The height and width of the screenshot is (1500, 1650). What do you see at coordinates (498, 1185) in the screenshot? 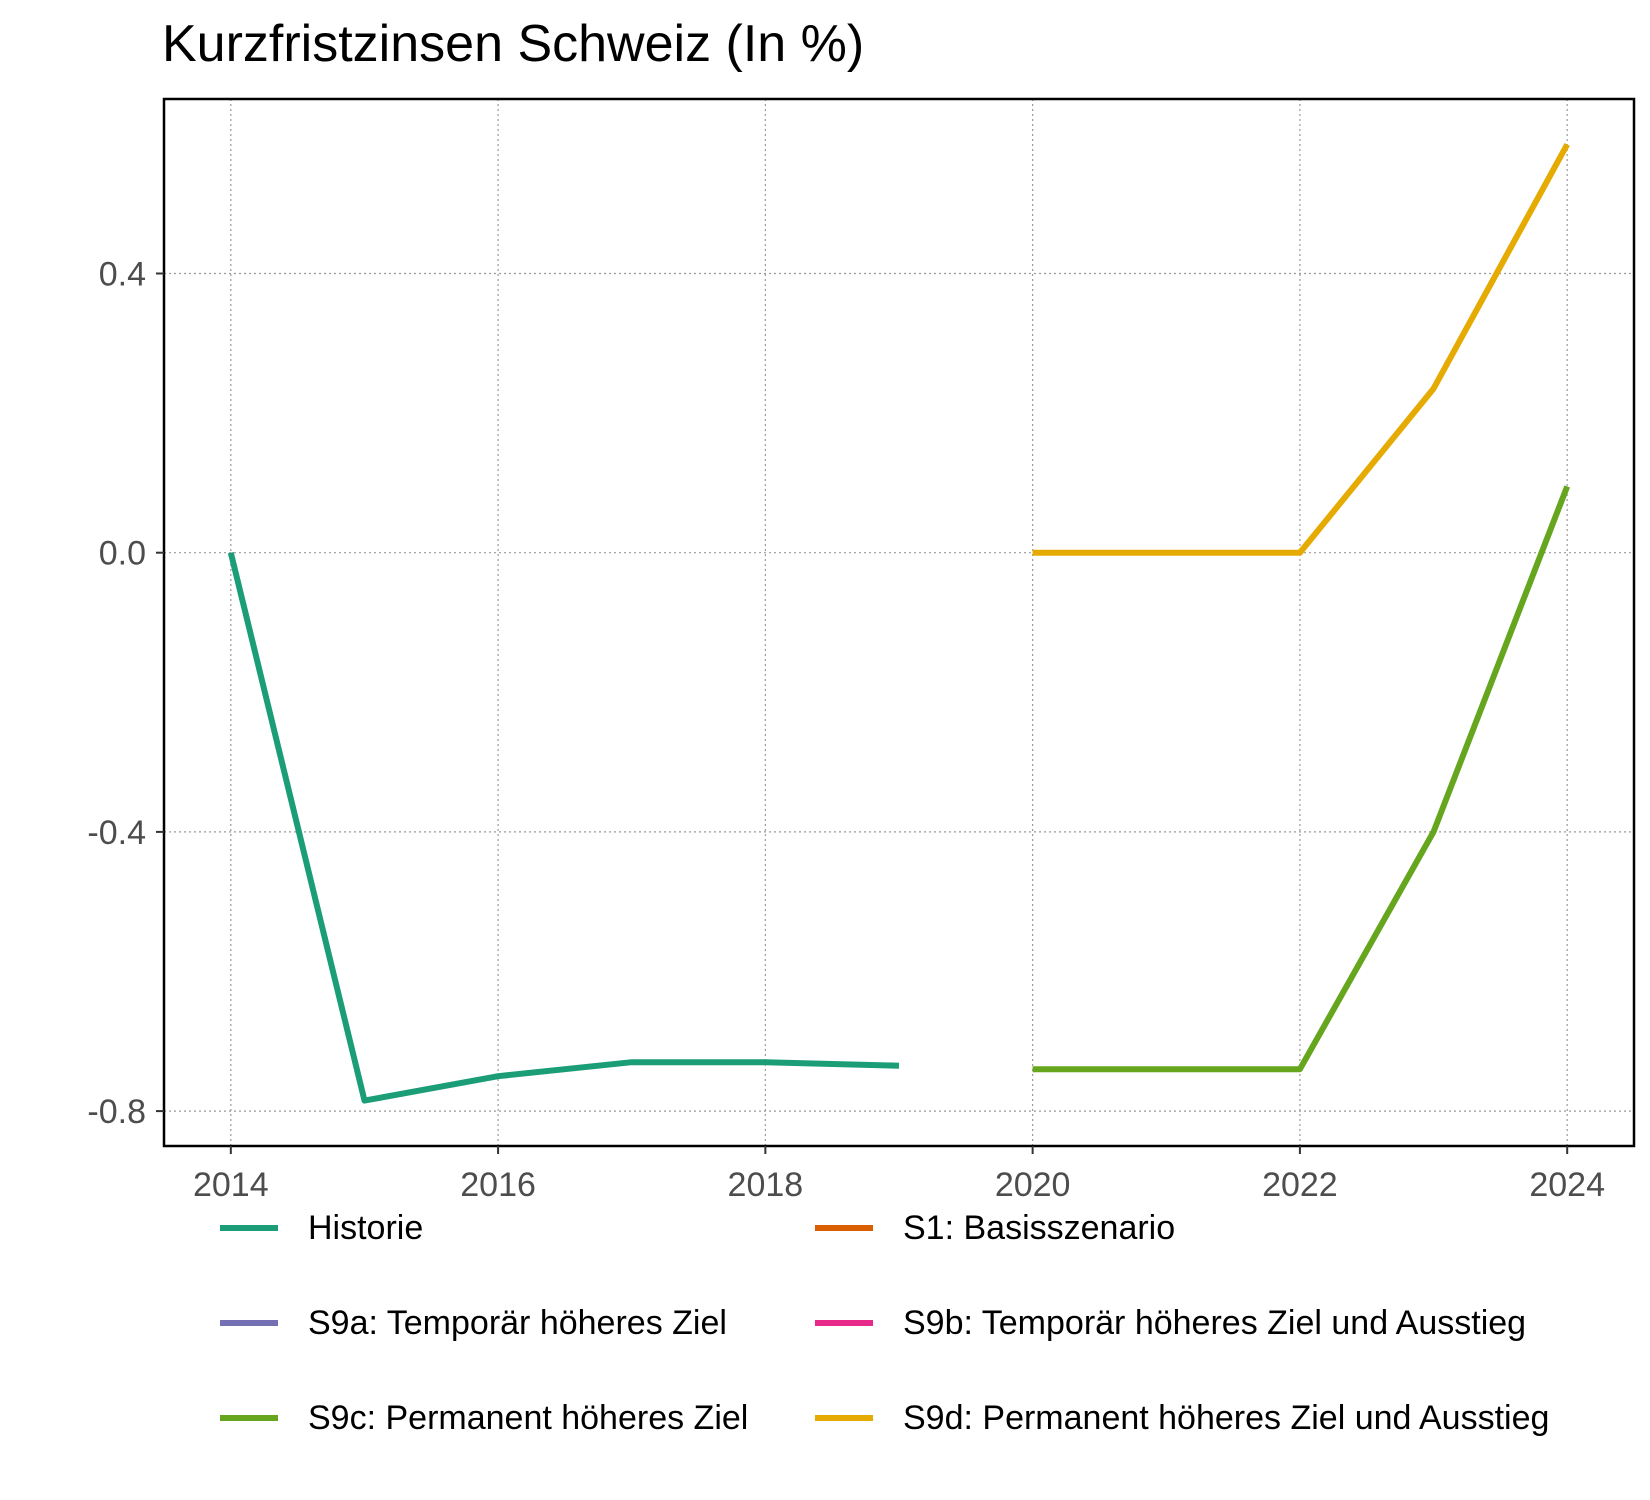
I see `x-tick-label: 2016` at bounding box center [498, 1185].